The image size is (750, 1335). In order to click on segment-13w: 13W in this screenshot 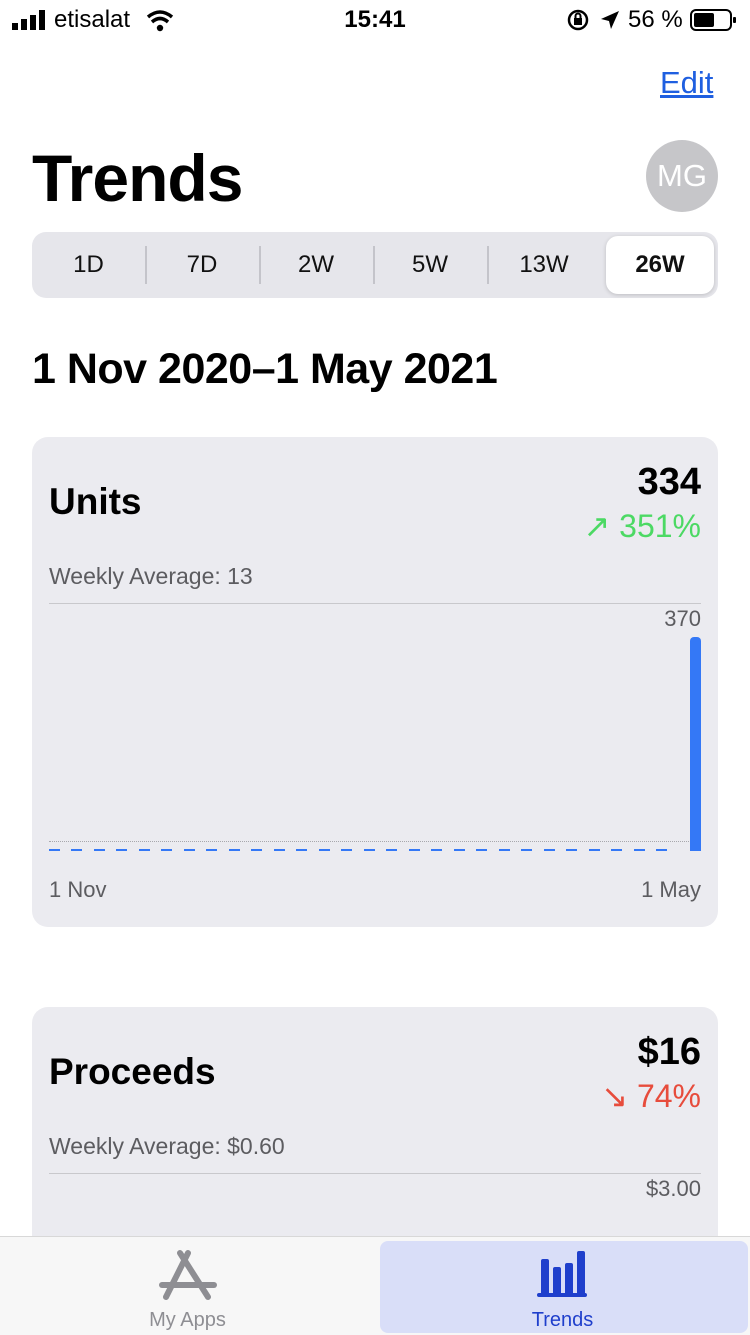, I will do `click(544, 264)`.